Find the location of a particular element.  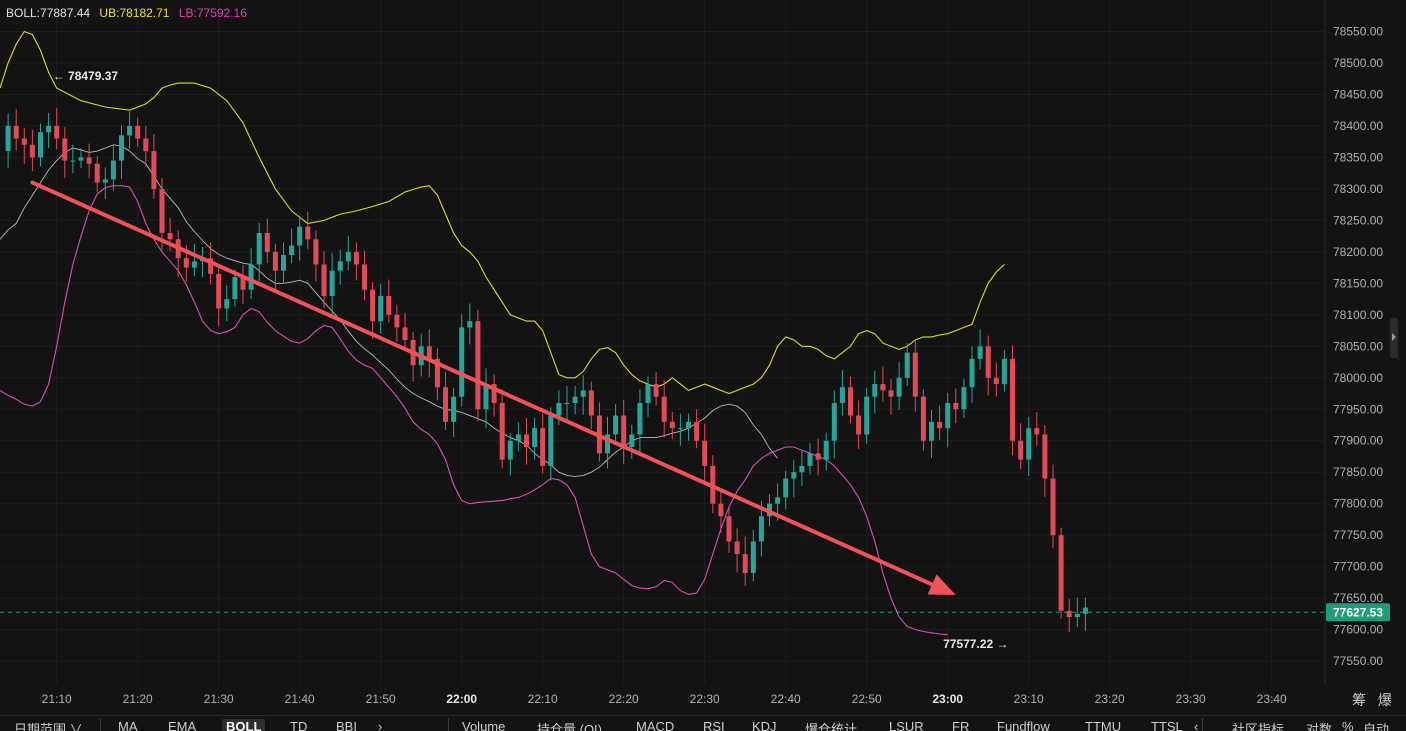

toolbar-item-17: TTSL is located at coordinates (1167, 725).